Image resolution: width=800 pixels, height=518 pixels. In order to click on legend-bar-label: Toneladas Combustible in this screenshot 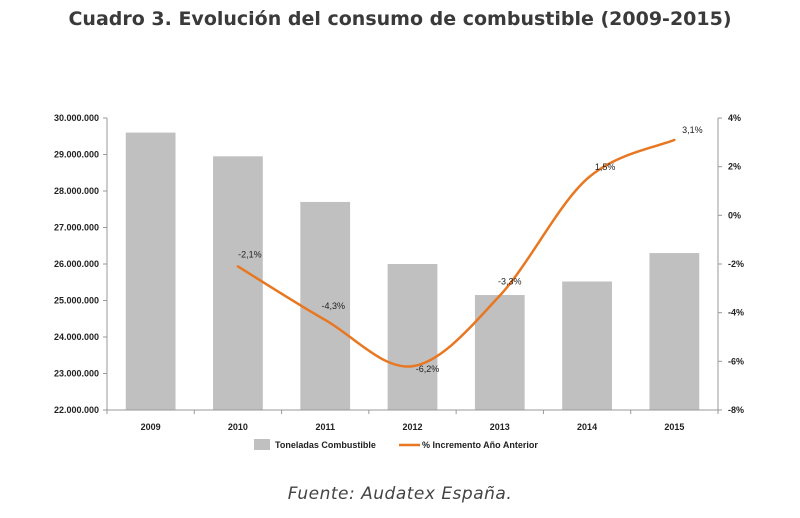, I will do `click(325, 445)`.